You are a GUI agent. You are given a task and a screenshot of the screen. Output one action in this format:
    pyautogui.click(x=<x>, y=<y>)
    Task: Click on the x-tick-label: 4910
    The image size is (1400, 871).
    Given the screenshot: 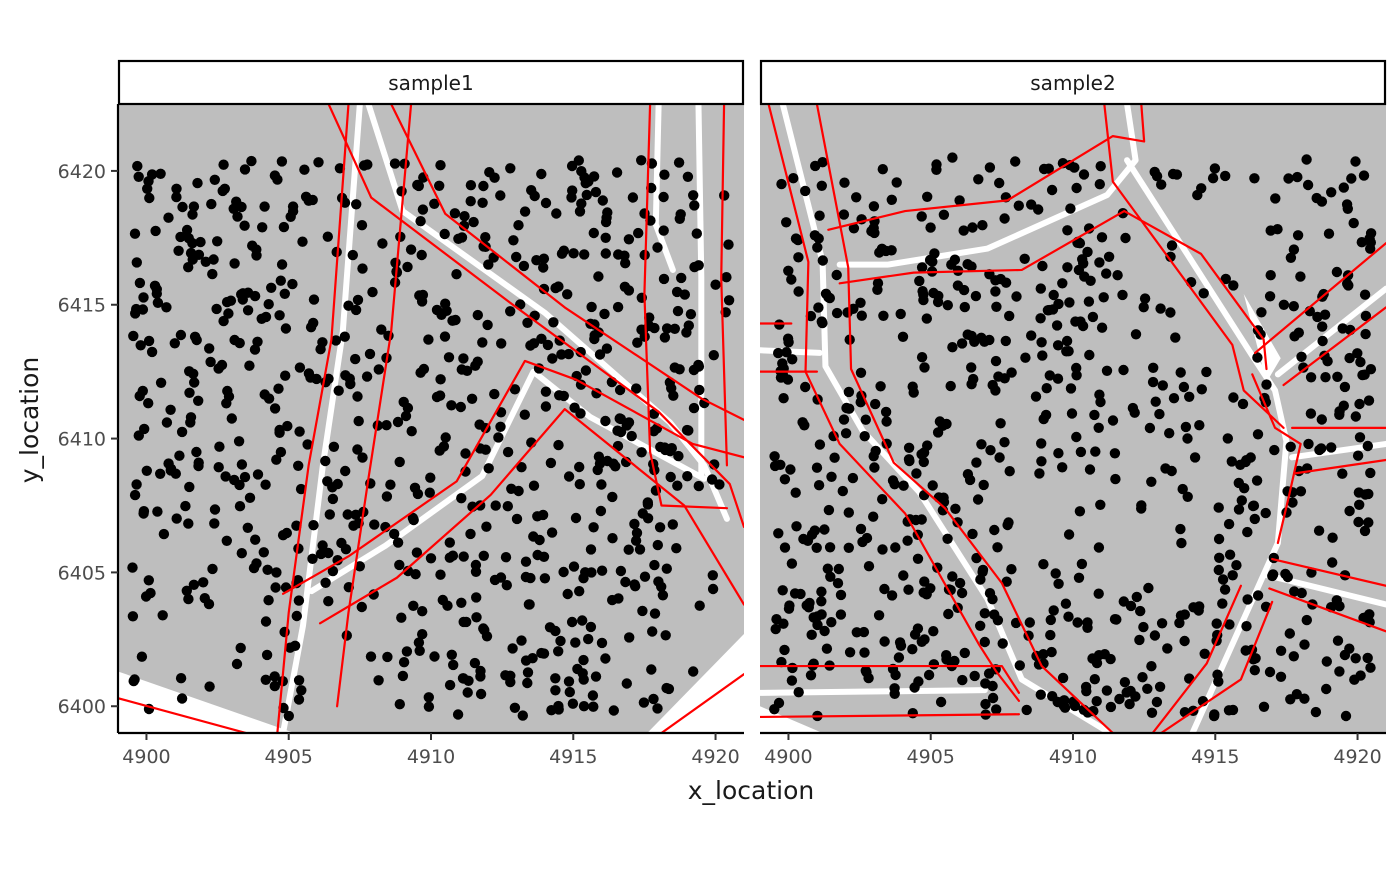 What is the action you would take?
    pyautogui.click(x=431, y=757)
    